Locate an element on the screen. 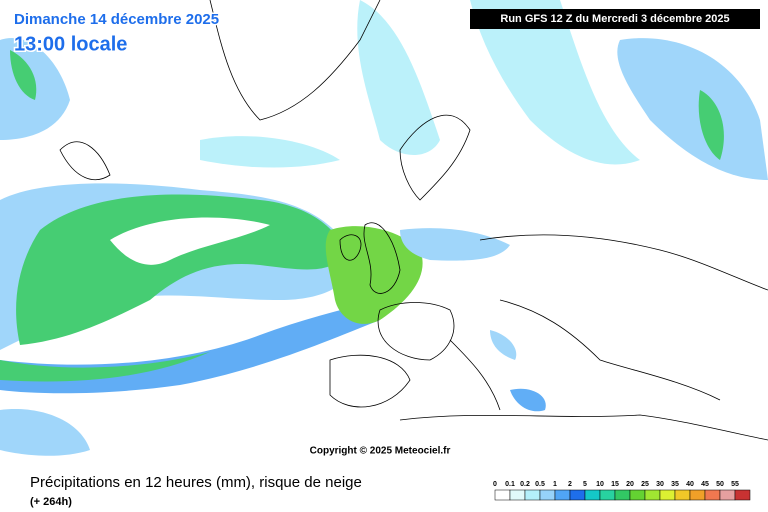  legend-label: 35 is located at coordinates (675, 484).